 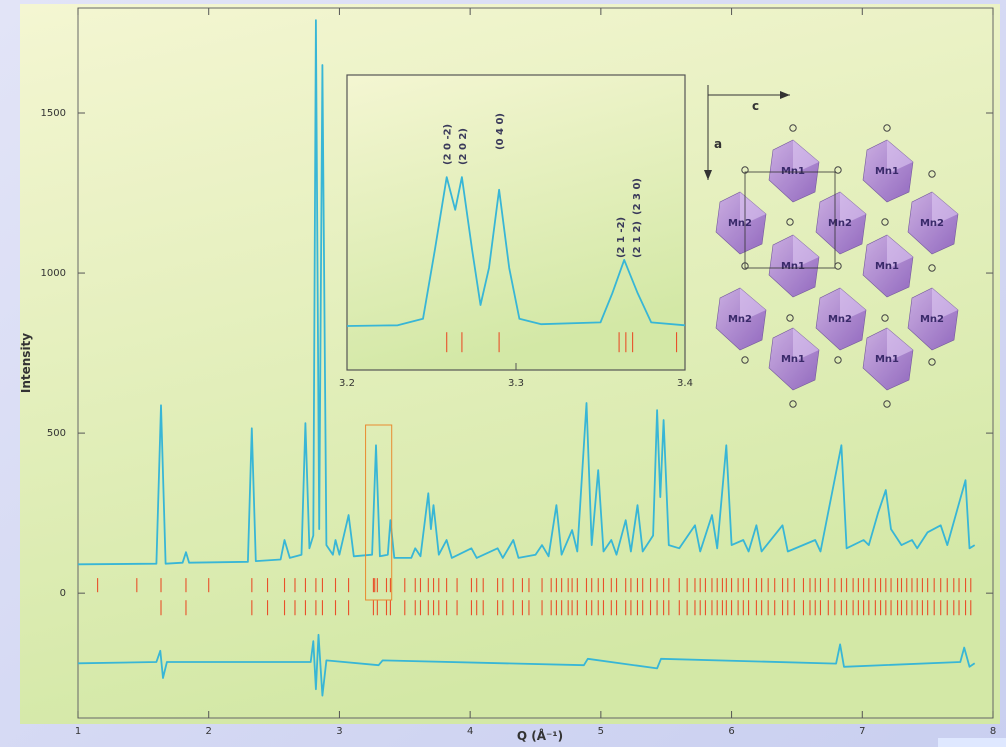 I want to click on unit-cell, so click(x=790, y=220).